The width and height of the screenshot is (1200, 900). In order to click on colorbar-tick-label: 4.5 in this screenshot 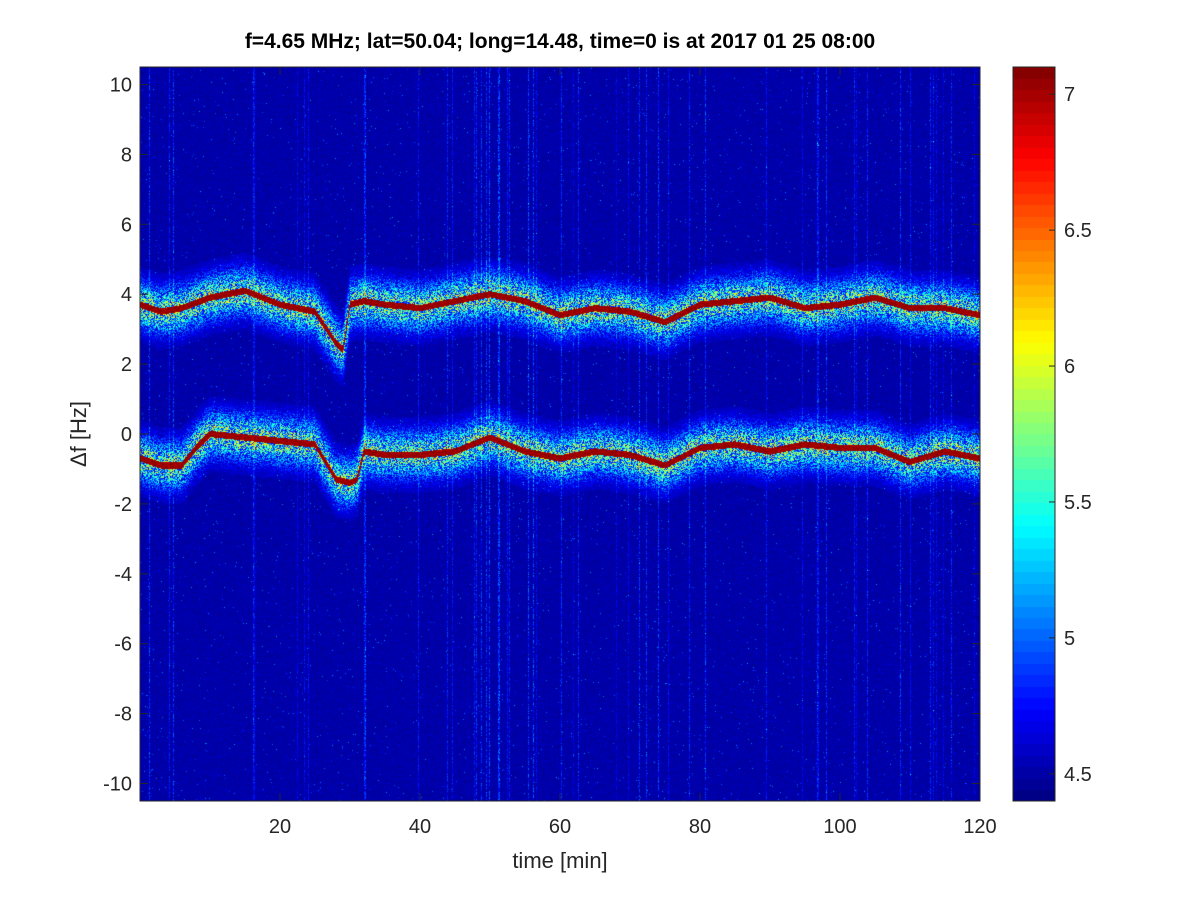, I will do `click(1078, 775)`.